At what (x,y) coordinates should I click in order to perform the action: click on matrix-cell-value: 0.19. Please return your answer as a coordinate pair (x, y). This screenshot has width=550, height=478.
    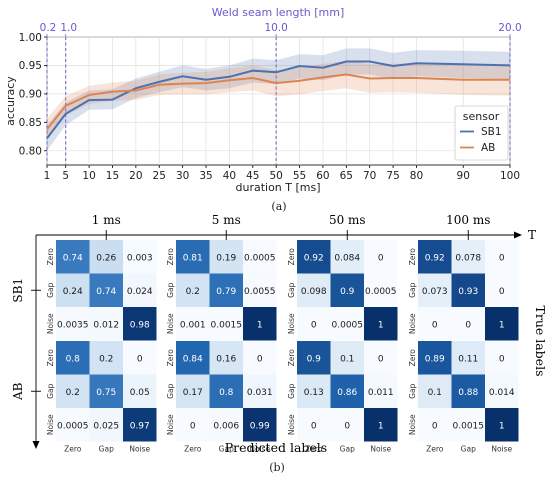
    Looking at the image, I should click on (226, 258).